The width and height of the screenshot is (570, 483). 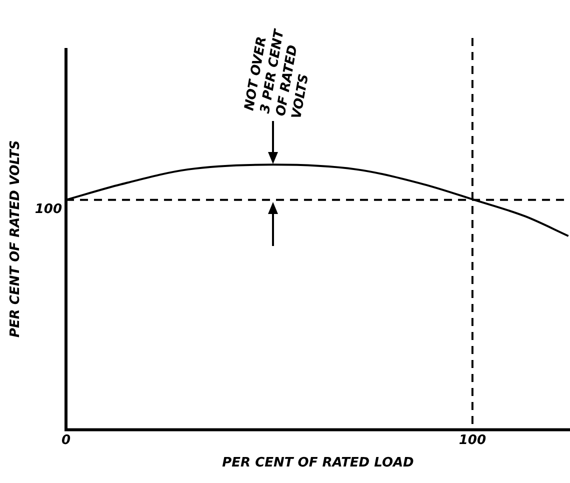 What do you see at coordinates (66, 440) in the screenshot?
I see `x-tick-label: 0` at bounding box center [66, 440].